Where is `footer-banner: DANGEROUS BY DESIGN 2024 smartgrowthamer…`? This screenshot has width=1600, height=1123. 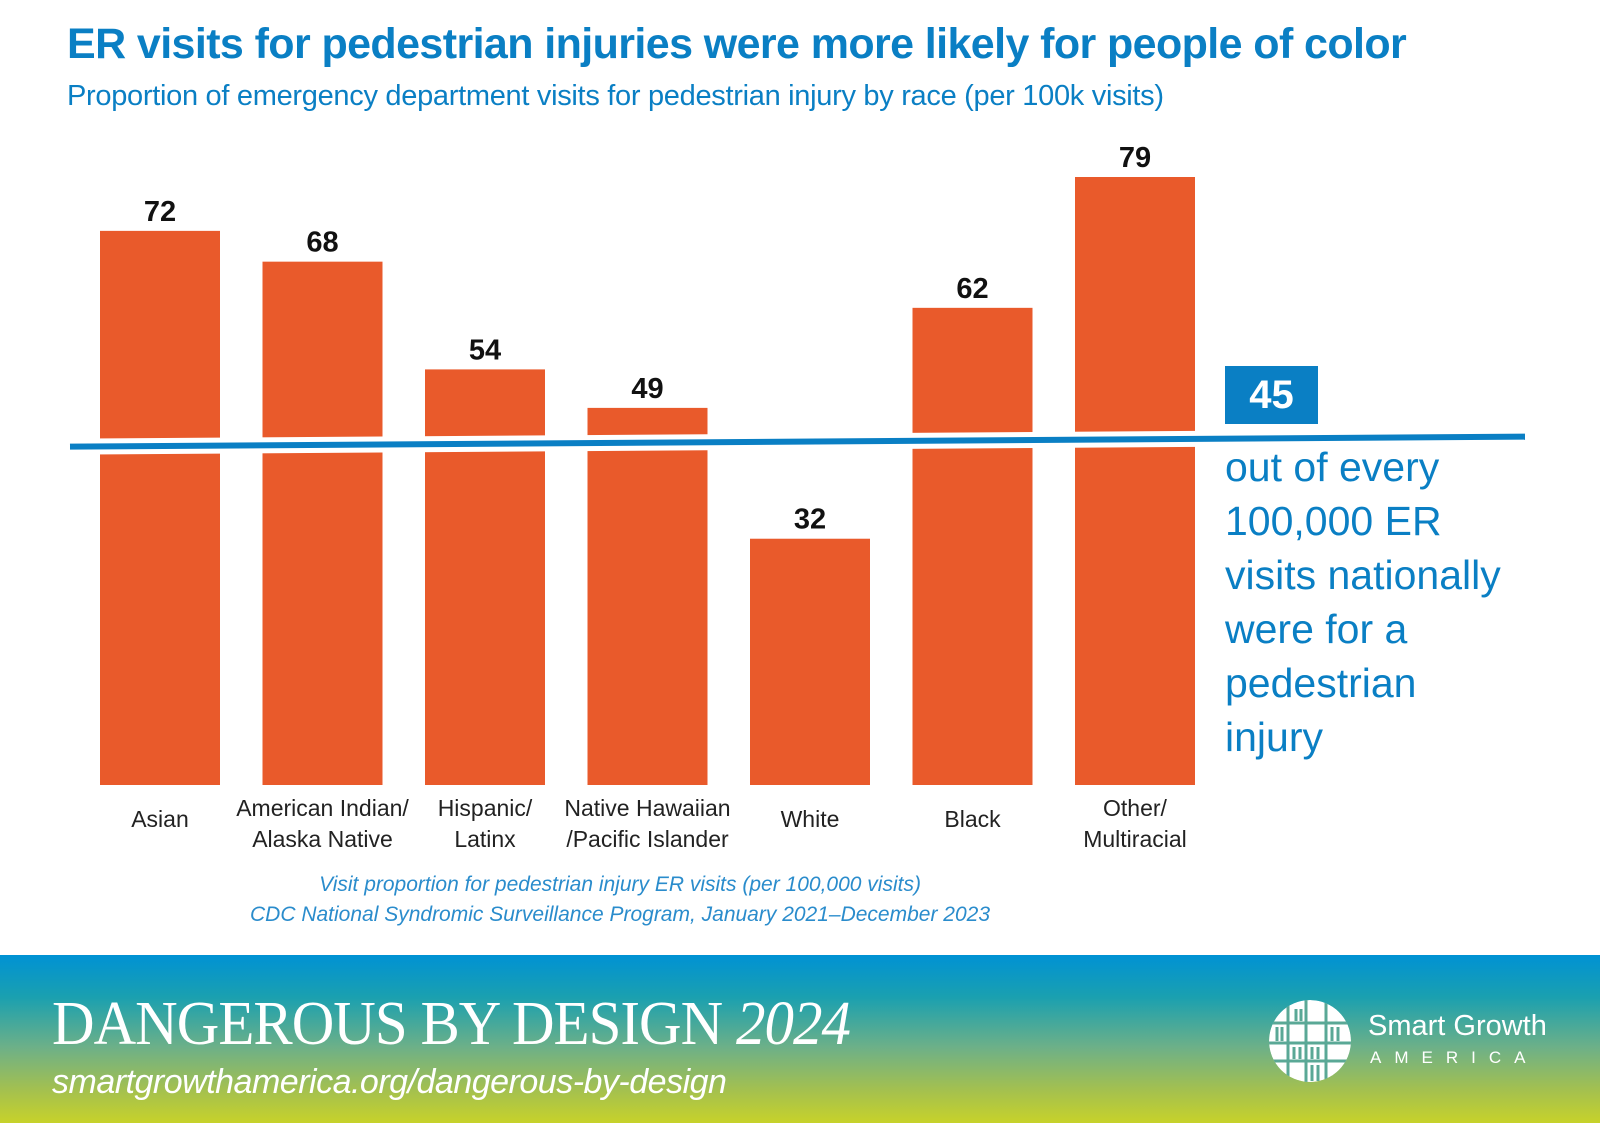 footer-banner: DANGEROUS BY DESIGN 2024 smartgrowthamer… is located at coordinates (800, 1039).